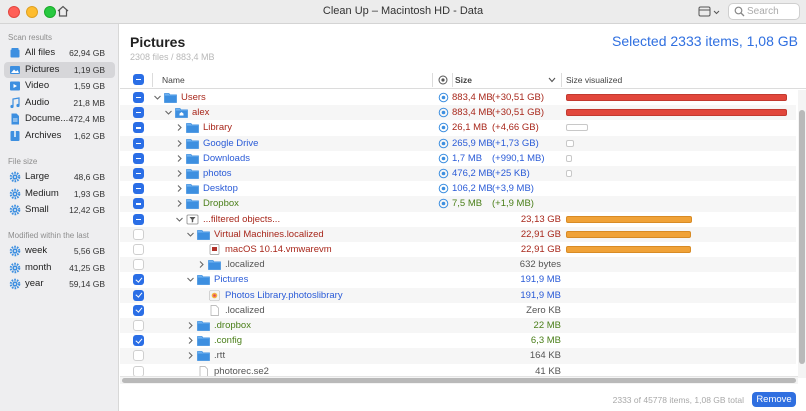  I want to click on sidebar-item-modified-month: month 41,25 GB, so click(59, 268).